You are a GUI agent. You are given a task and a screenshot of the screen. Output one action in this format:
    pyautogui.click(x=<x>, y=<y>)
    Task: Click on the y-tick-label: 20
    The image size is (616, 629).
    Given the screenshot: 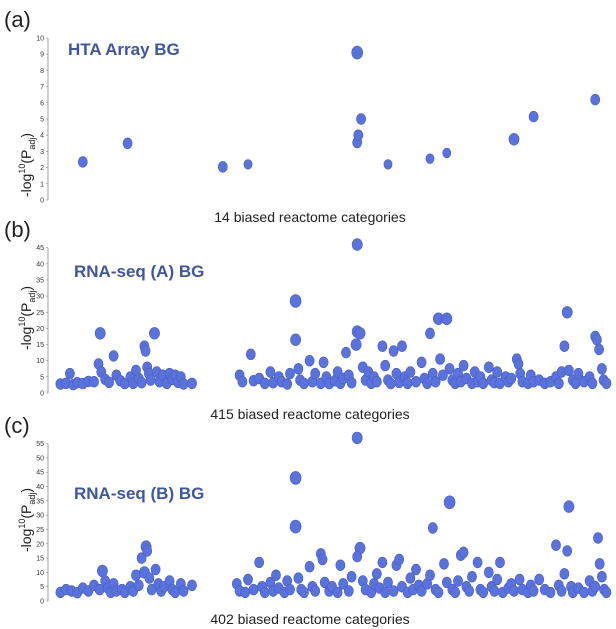 What is the action you would take?
    pyautogui.click(x=40, y=329)
    